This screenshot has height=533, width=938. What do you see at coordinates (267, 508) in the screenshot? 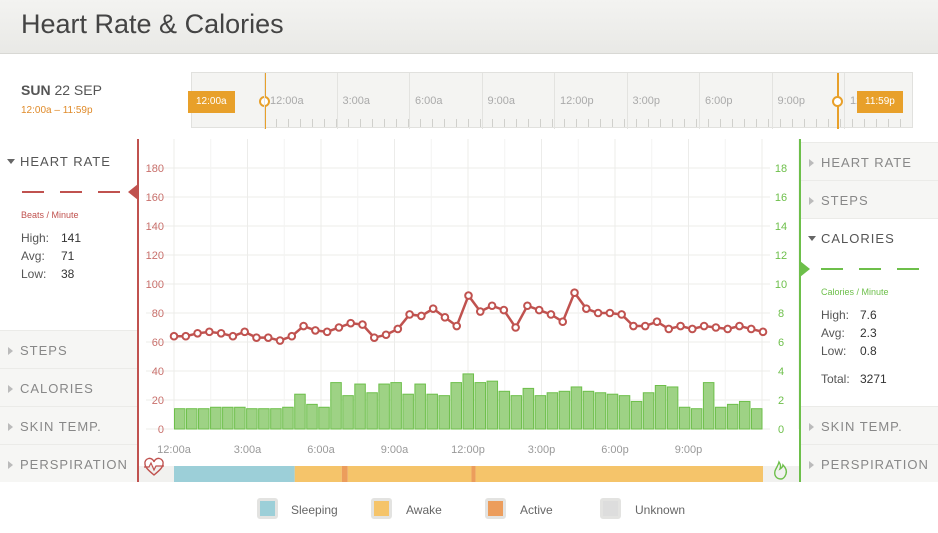
I see `sleeping-swatch` at bounding box center [267, 508].